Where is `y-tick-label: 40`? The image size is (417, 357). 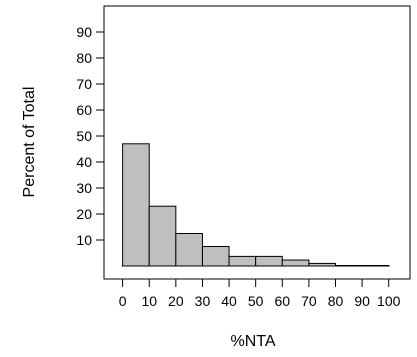
y-tick-label: 40 is located at coordinates (84, 162).